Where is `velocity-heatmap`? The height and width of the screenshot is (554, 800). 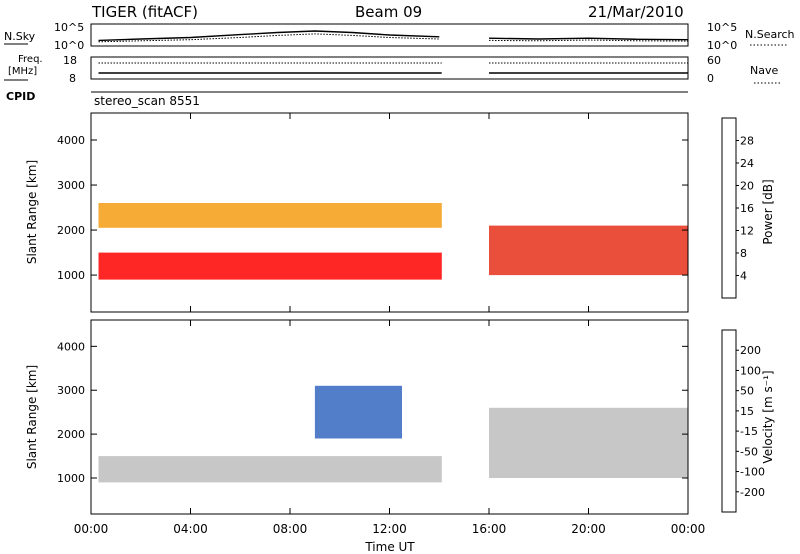 velocity-heatmap is located at coordinates (393, 434).